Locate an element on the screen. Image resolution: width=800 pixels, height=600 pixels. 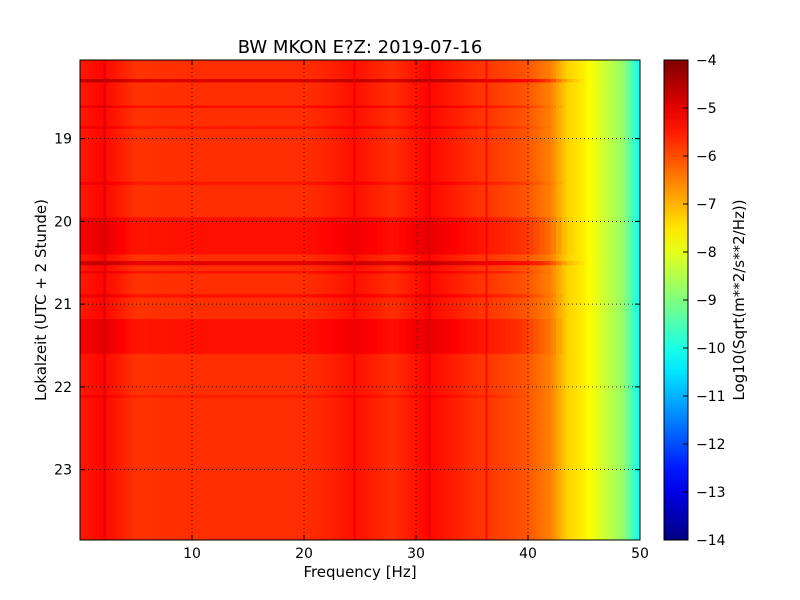
y-tick-label: 19 is located at coordinates (63, 140).